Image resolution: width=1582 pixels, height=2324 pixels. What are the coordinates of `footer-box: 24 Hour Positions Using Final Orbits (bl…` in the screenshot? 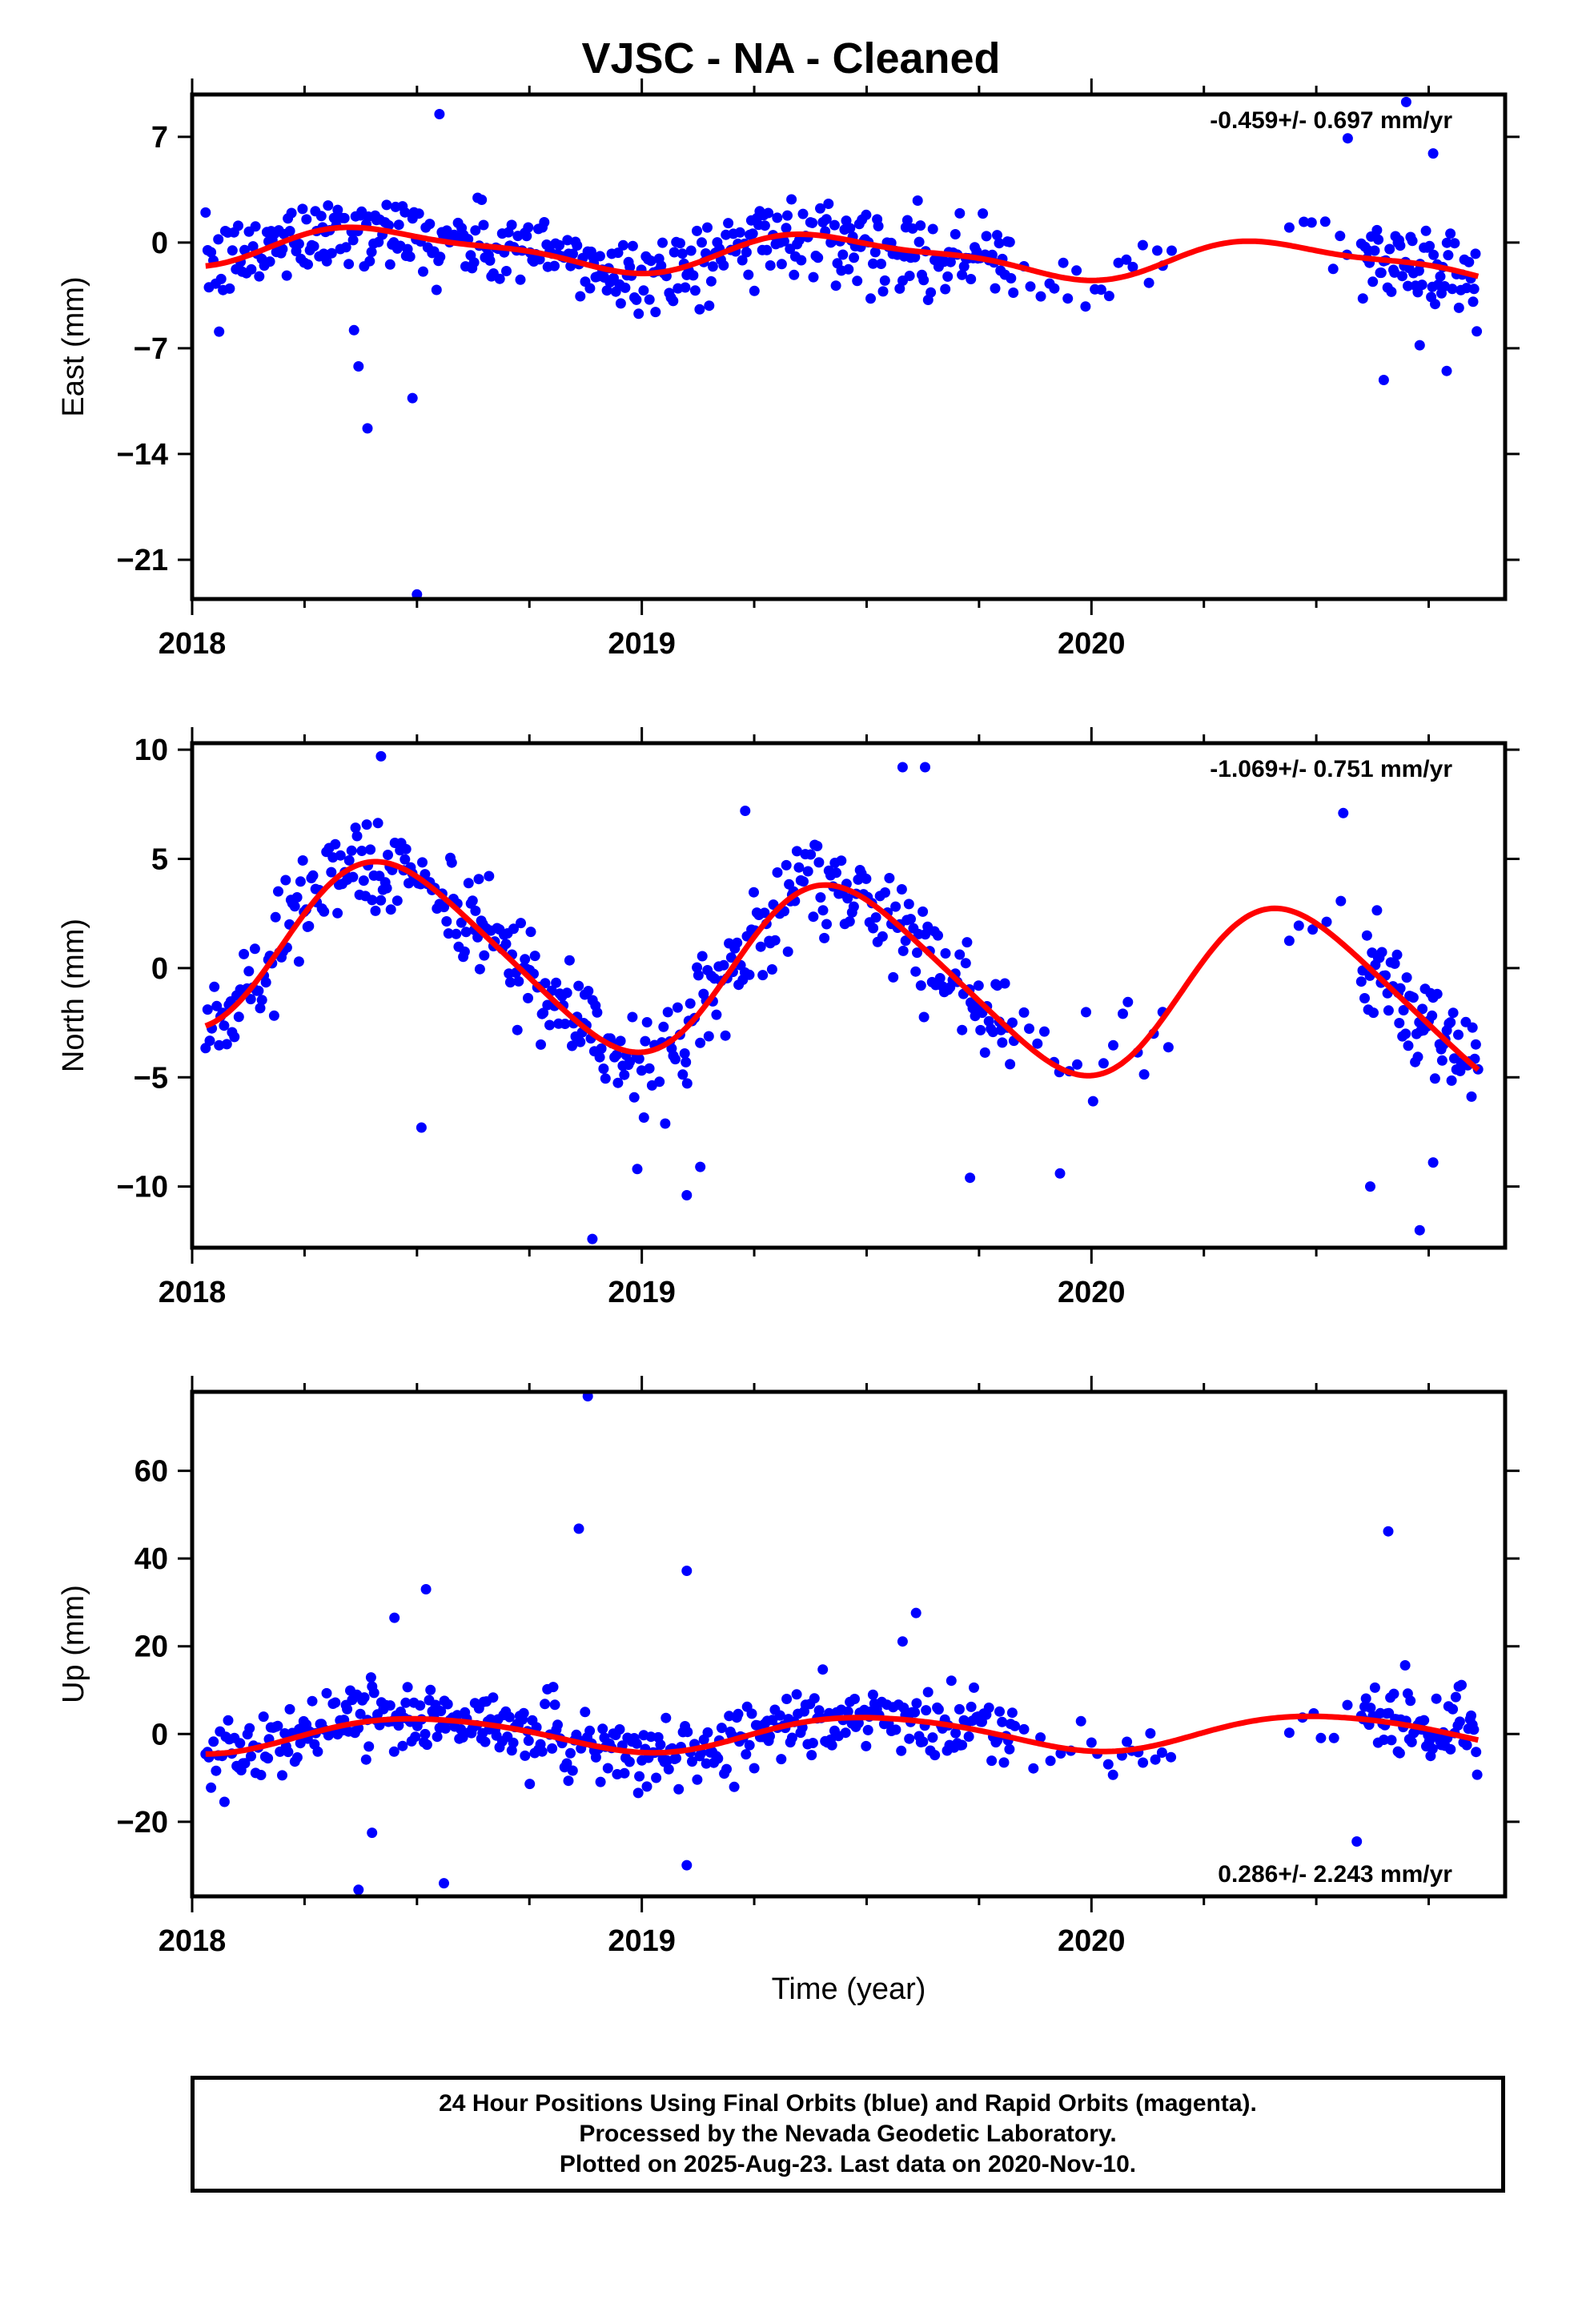 It's located at (848, 2134).